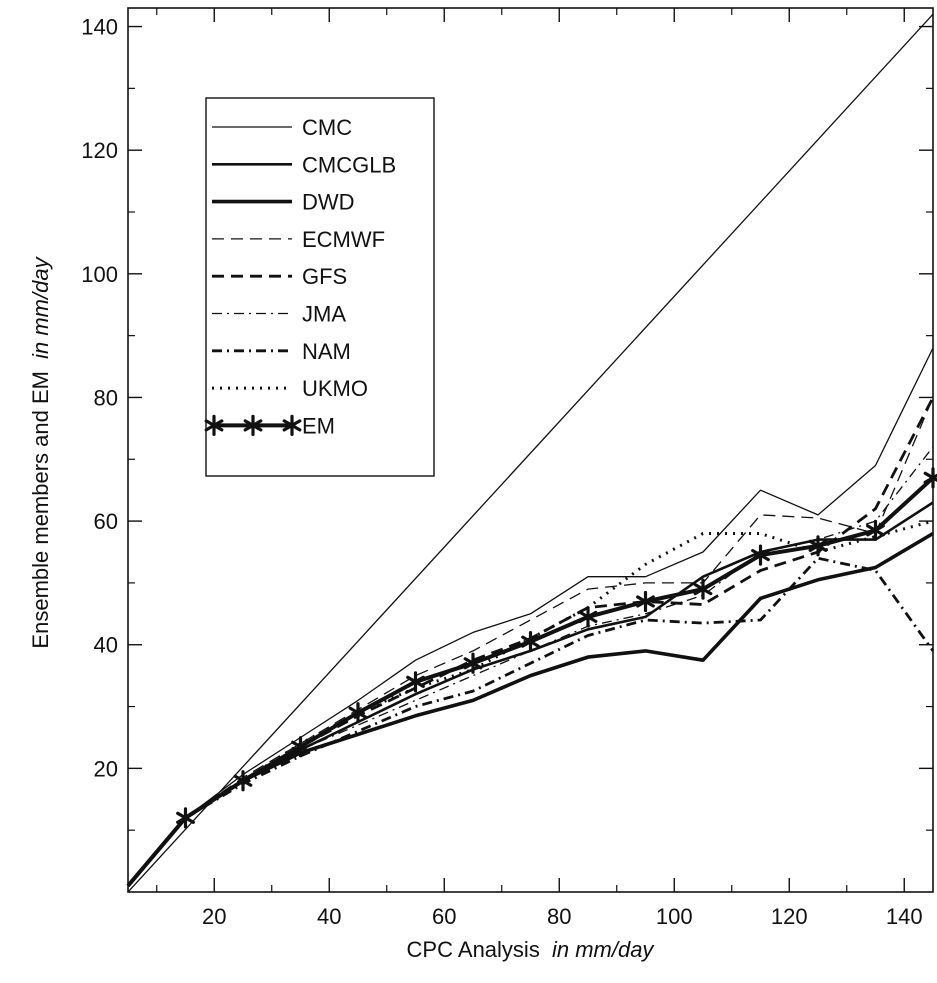 The width and height of the screenshot is (937, 983). What do you see at coordinates (279, 276) in the screenshot?
I see `legend-item-gfs: GFS` at bounding box center [279, 276].